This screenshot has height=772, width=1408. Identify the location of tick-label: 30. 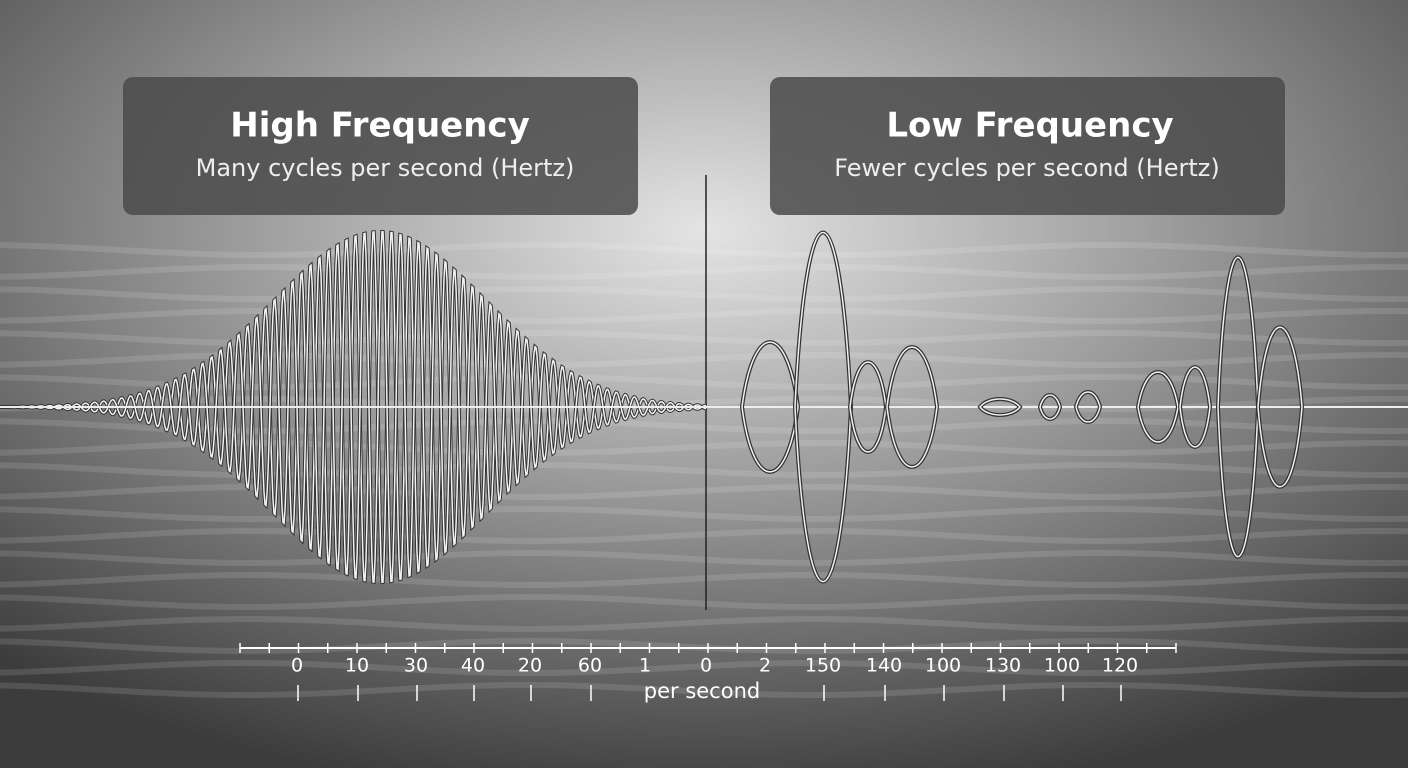
(416, 666).